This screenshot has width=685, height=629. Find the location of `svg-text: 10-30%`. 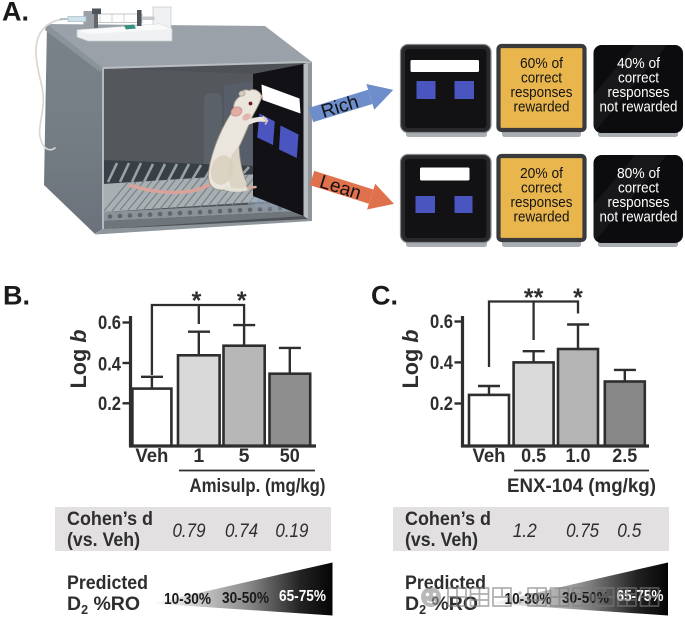

svg-text: 10-30% is located at coordinates (187, 599).